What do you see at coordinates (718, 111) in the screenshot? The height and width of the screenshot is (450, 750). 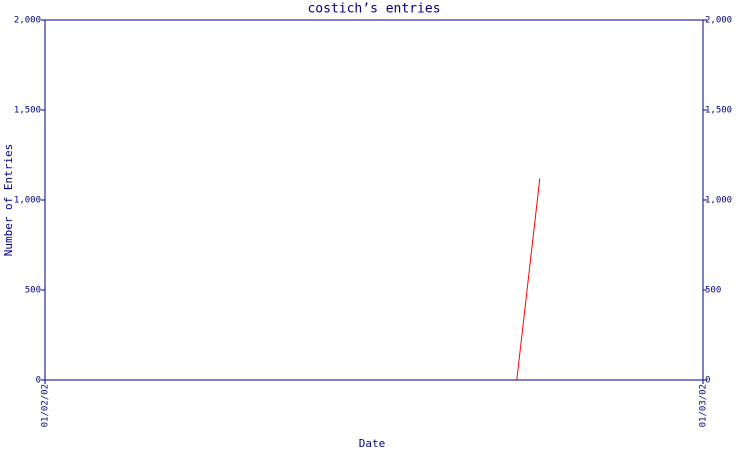 I see `y2-tick-label: 1,500` at bounding box center [718, 111].